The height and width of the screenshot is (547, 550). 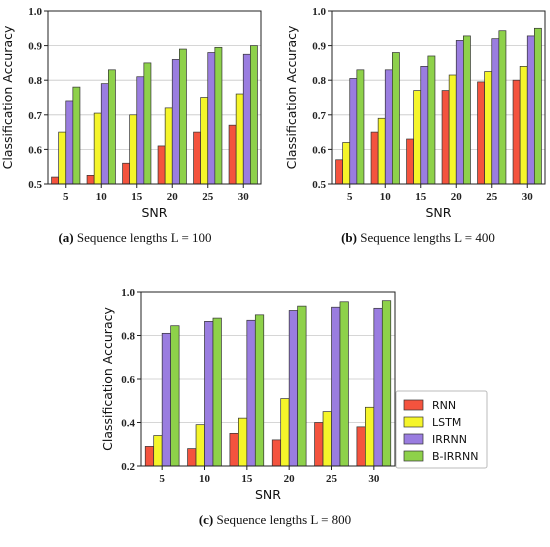 What do you see at coordinates (413, 422) in the screenshot?
I see `legend-swatch-lstm` at bounding box center [413, 422].